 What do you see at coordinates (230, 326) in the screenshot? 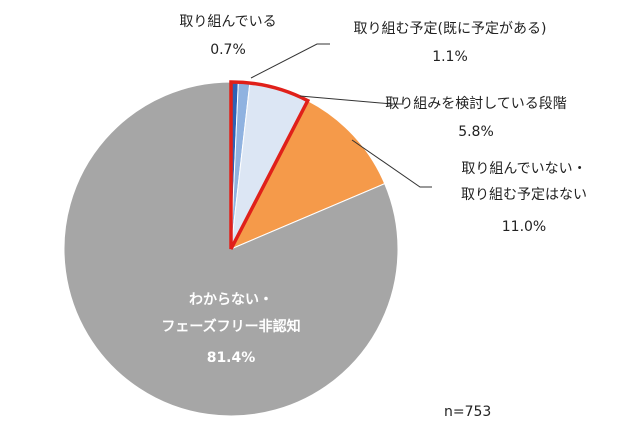
I see `slice-label-4-line-1: フェーズフリー非認知` at bounding box center [230, 326].